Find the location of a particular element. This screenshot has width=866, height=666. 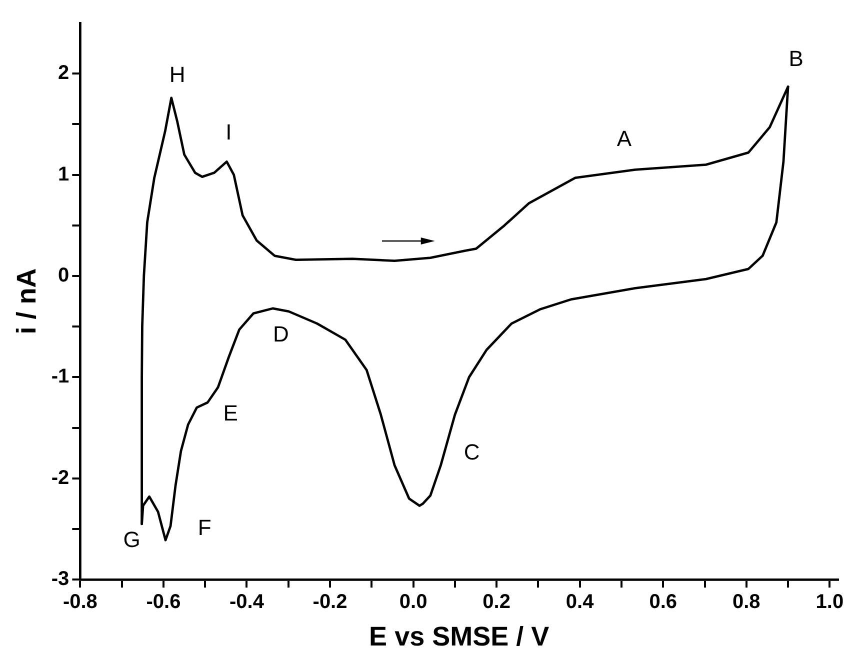

x-tick-label: 0.2 is located at coordinates (496, 602).